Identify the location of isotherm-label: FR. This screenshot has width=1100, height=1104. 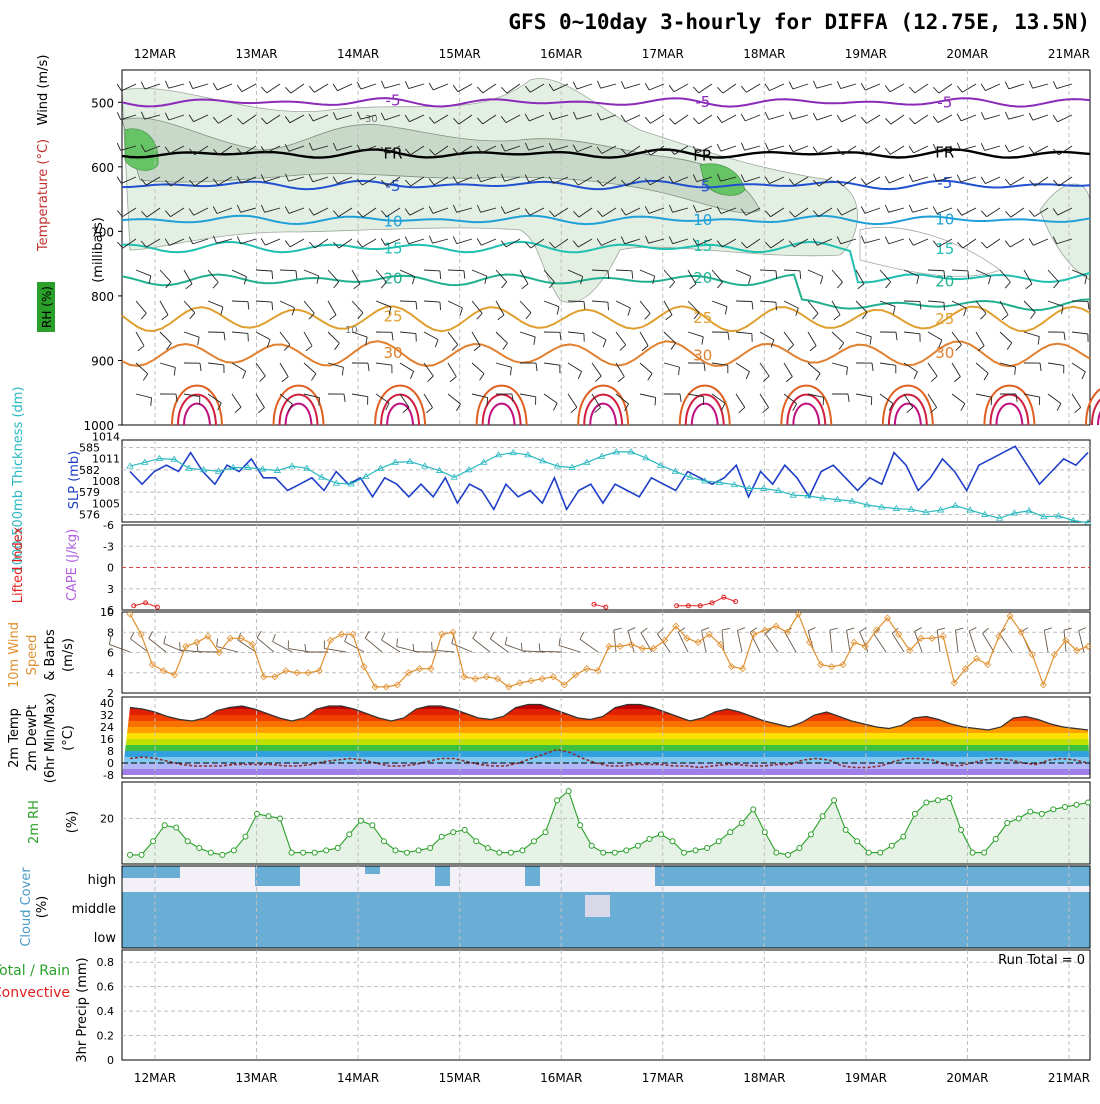
(702, 156).